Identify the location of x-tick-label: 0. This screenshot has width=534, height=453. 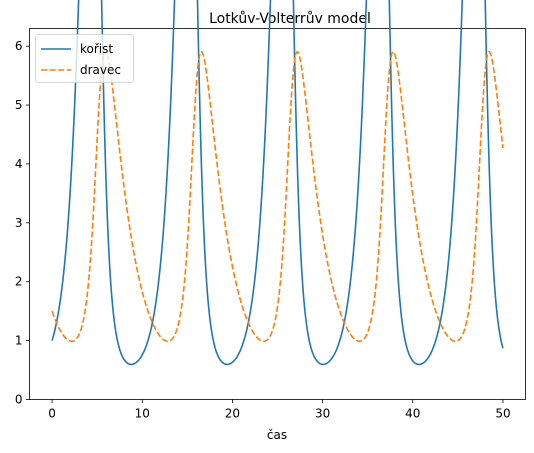
(52, 414).